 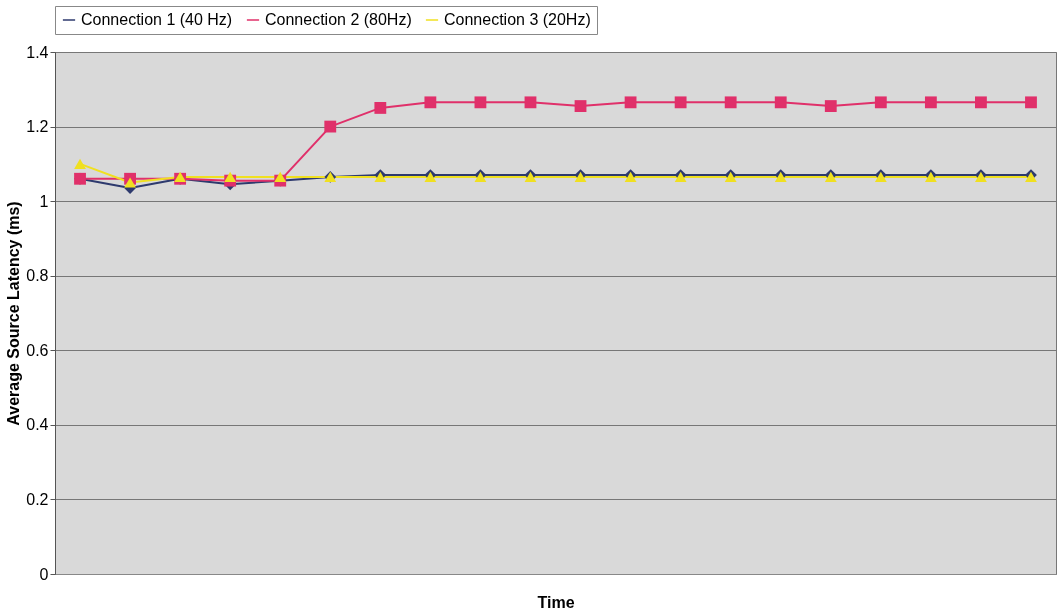 What do you see at coordinates (37, 276) in the screenshot?
I see `y-tick-label: 0.8` at bounding box center [37, 276].